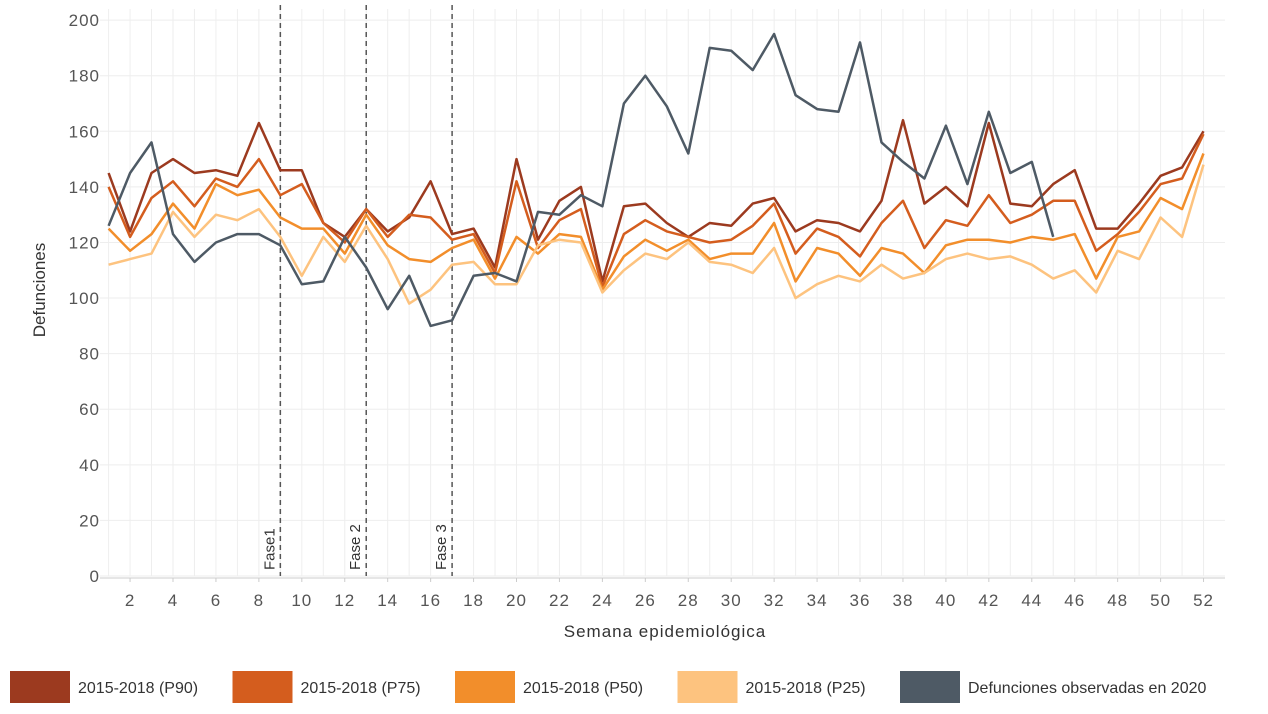  I want to click on x-tick-label: 6, so click(216, 600).